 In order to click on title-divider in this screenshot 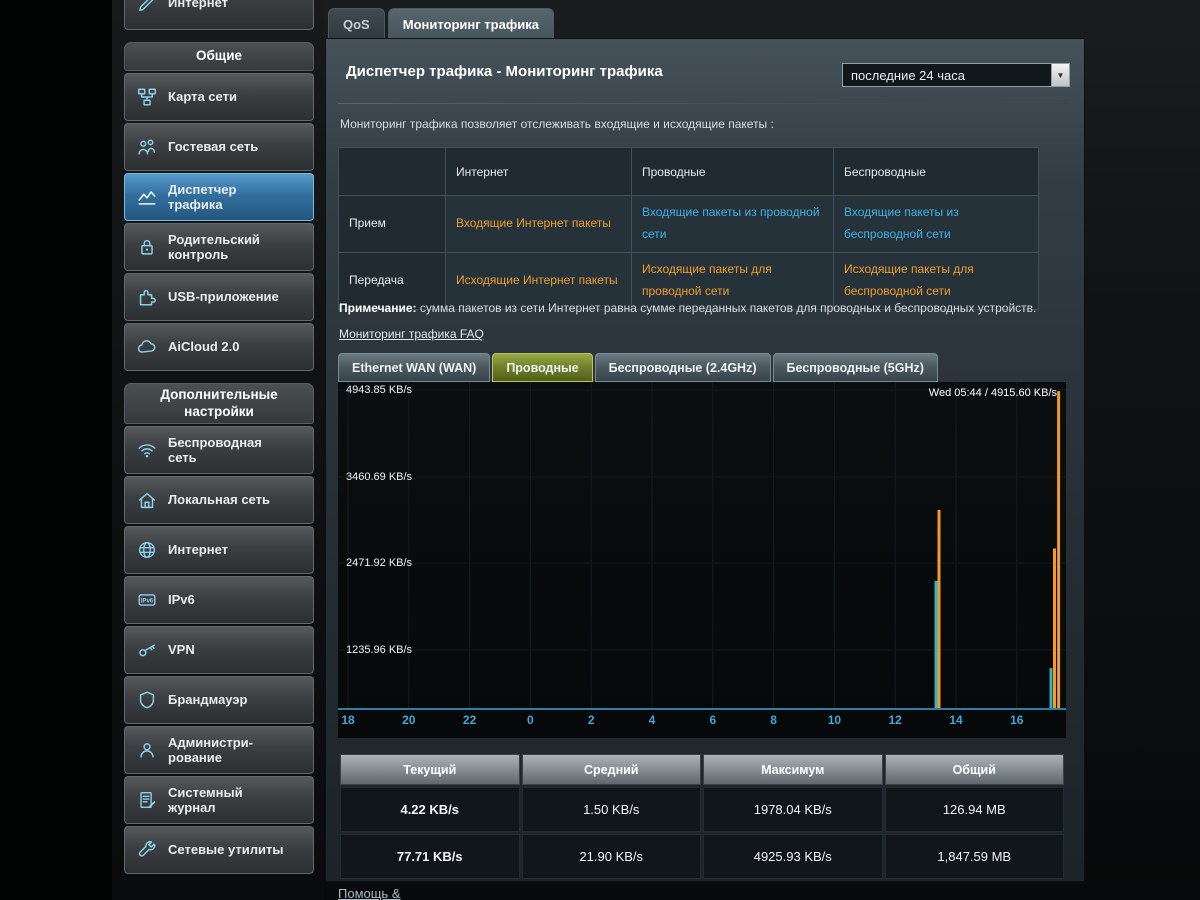, I will do `click(704, 103)`.